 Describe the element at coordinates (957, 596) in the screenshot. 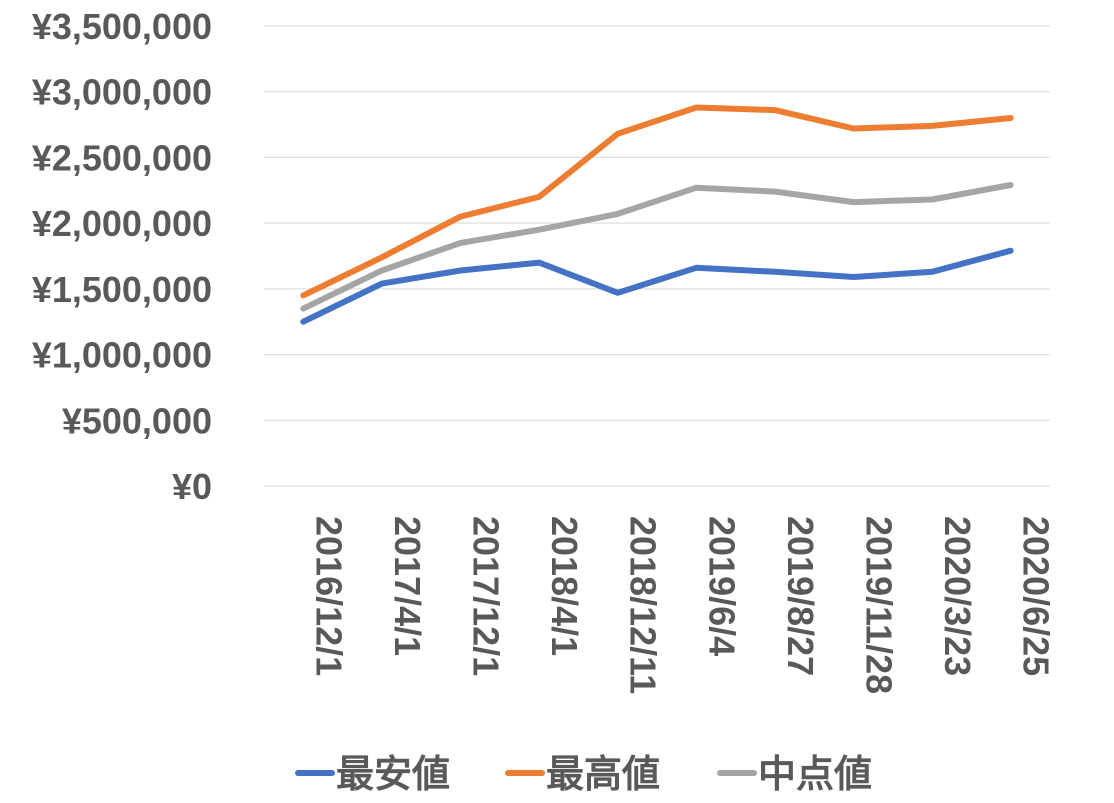

I see `x-tick-label: 2020/3/23` at that location.